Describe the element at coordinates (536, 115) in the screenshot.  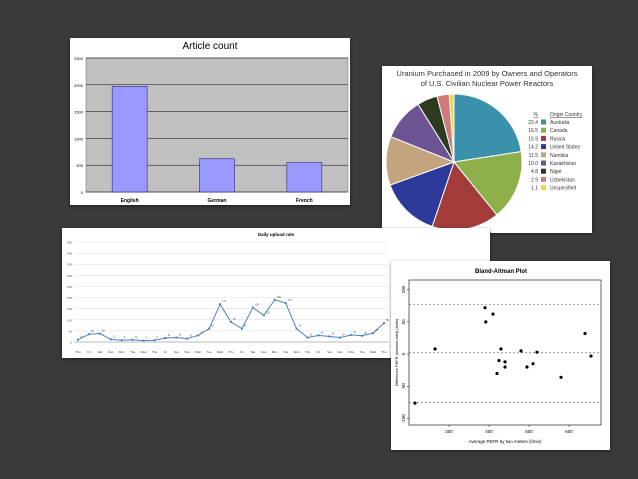
I see `legend-header-percent: %` at that location.